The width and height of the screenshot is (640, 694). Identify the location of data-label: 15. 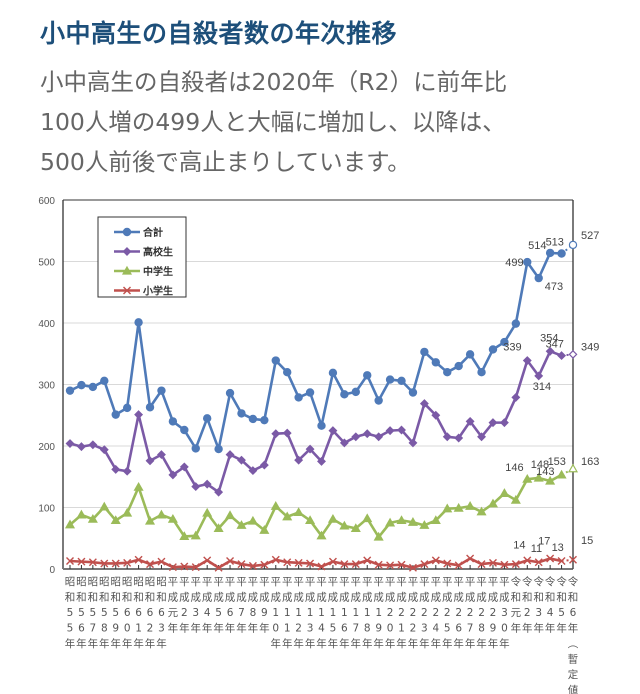
(587, 541).